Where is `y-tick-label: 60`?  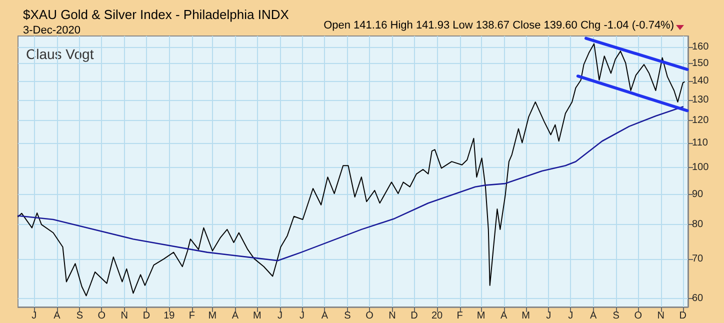 y-tick-label: 60 is located at coordinates (698, 298).